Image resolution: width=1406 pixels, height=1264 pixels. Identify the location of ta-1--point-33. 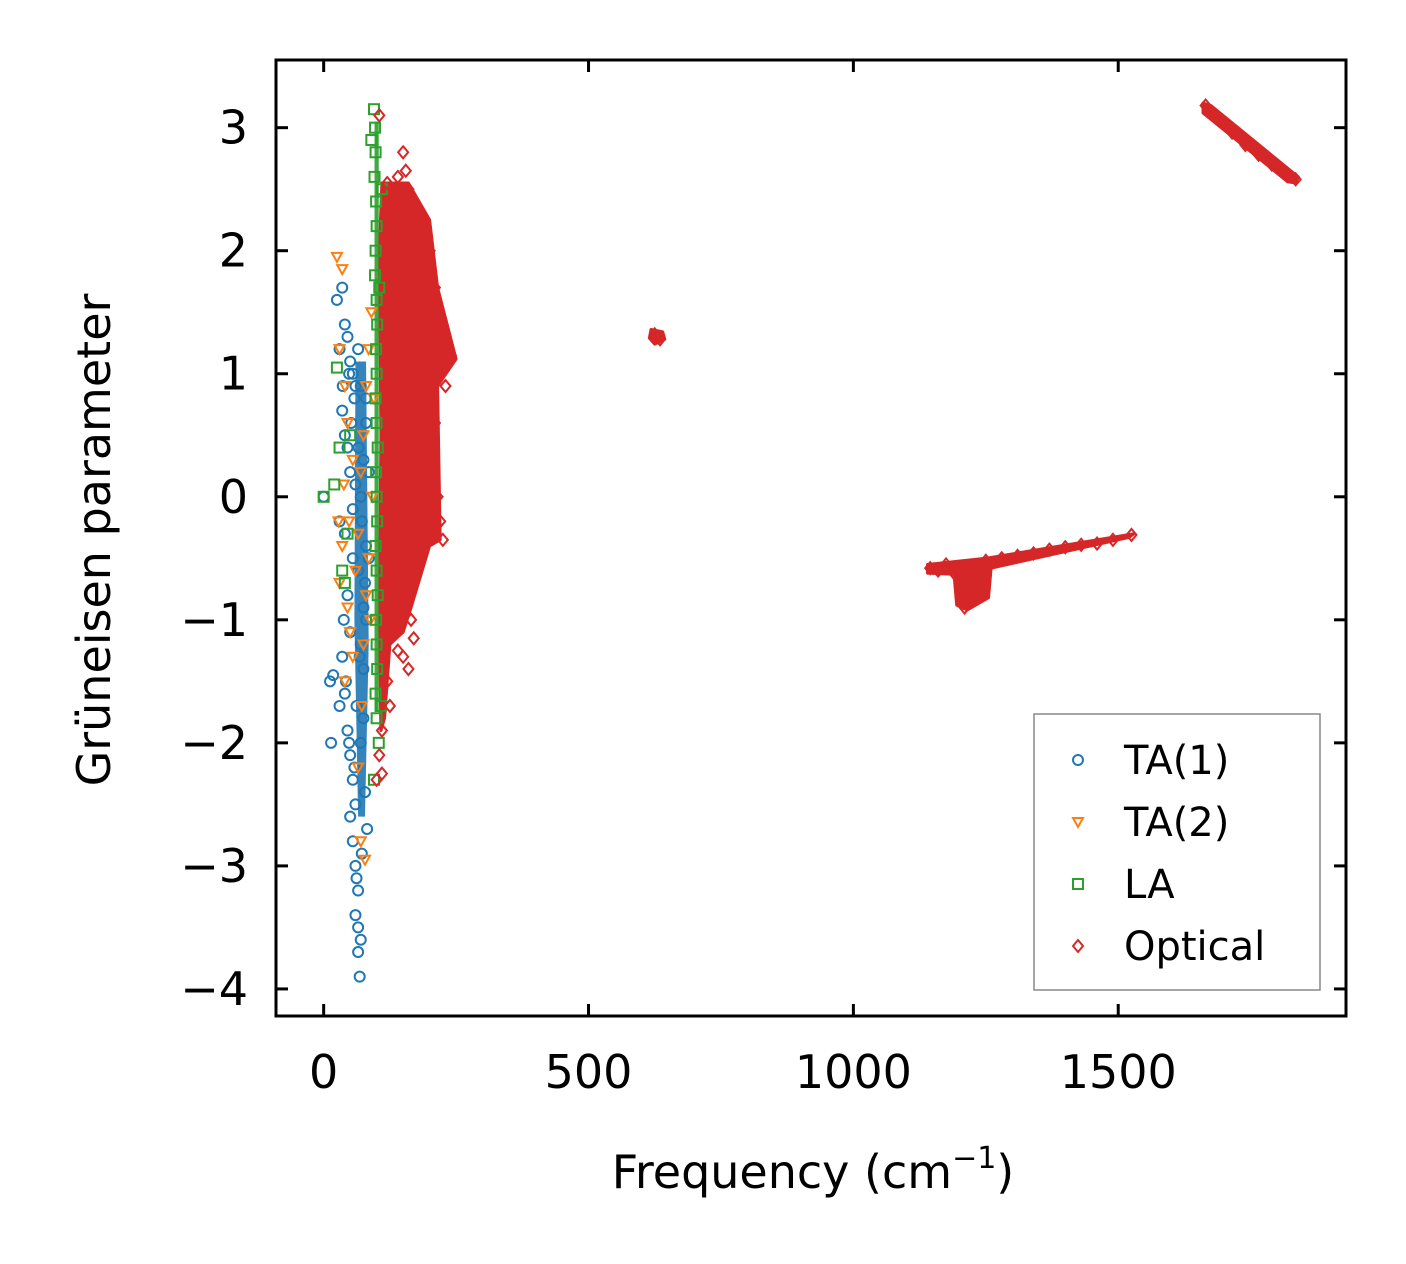
(358, 927).